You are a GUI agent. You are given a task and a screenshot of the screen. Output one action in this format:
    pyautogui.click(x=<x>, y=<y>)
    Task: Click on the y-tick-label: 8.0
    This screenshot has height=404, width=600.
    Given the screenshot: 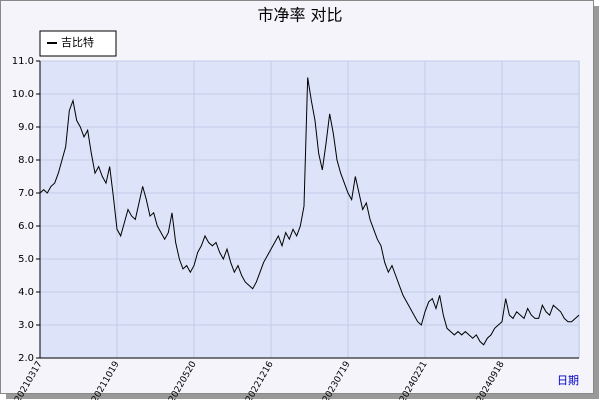 What is the action you would take?
    pyautogui.click(x=26, y=160)
    